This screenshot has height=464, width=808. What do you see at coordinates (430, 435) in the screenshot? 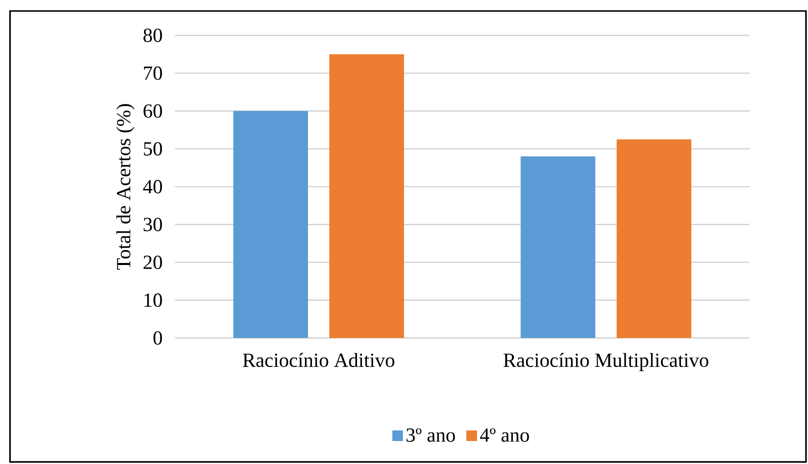
I see `legend-label: 3º ano` at bounding box center [430, 435].